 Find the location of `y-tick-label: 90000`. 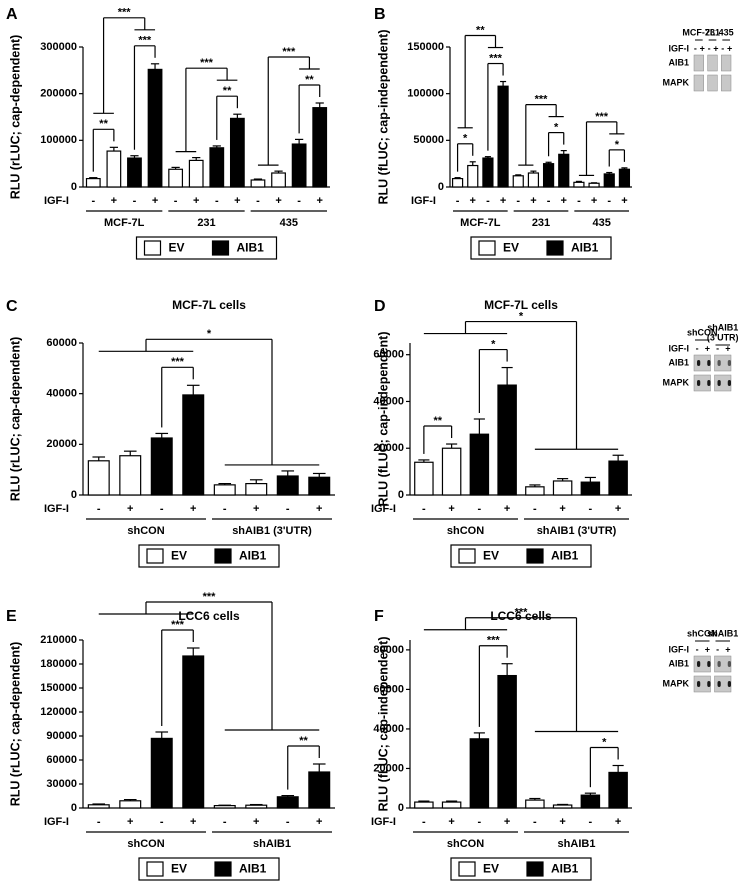

y-tick-label: 90000 is located at coordinates (61, 736).